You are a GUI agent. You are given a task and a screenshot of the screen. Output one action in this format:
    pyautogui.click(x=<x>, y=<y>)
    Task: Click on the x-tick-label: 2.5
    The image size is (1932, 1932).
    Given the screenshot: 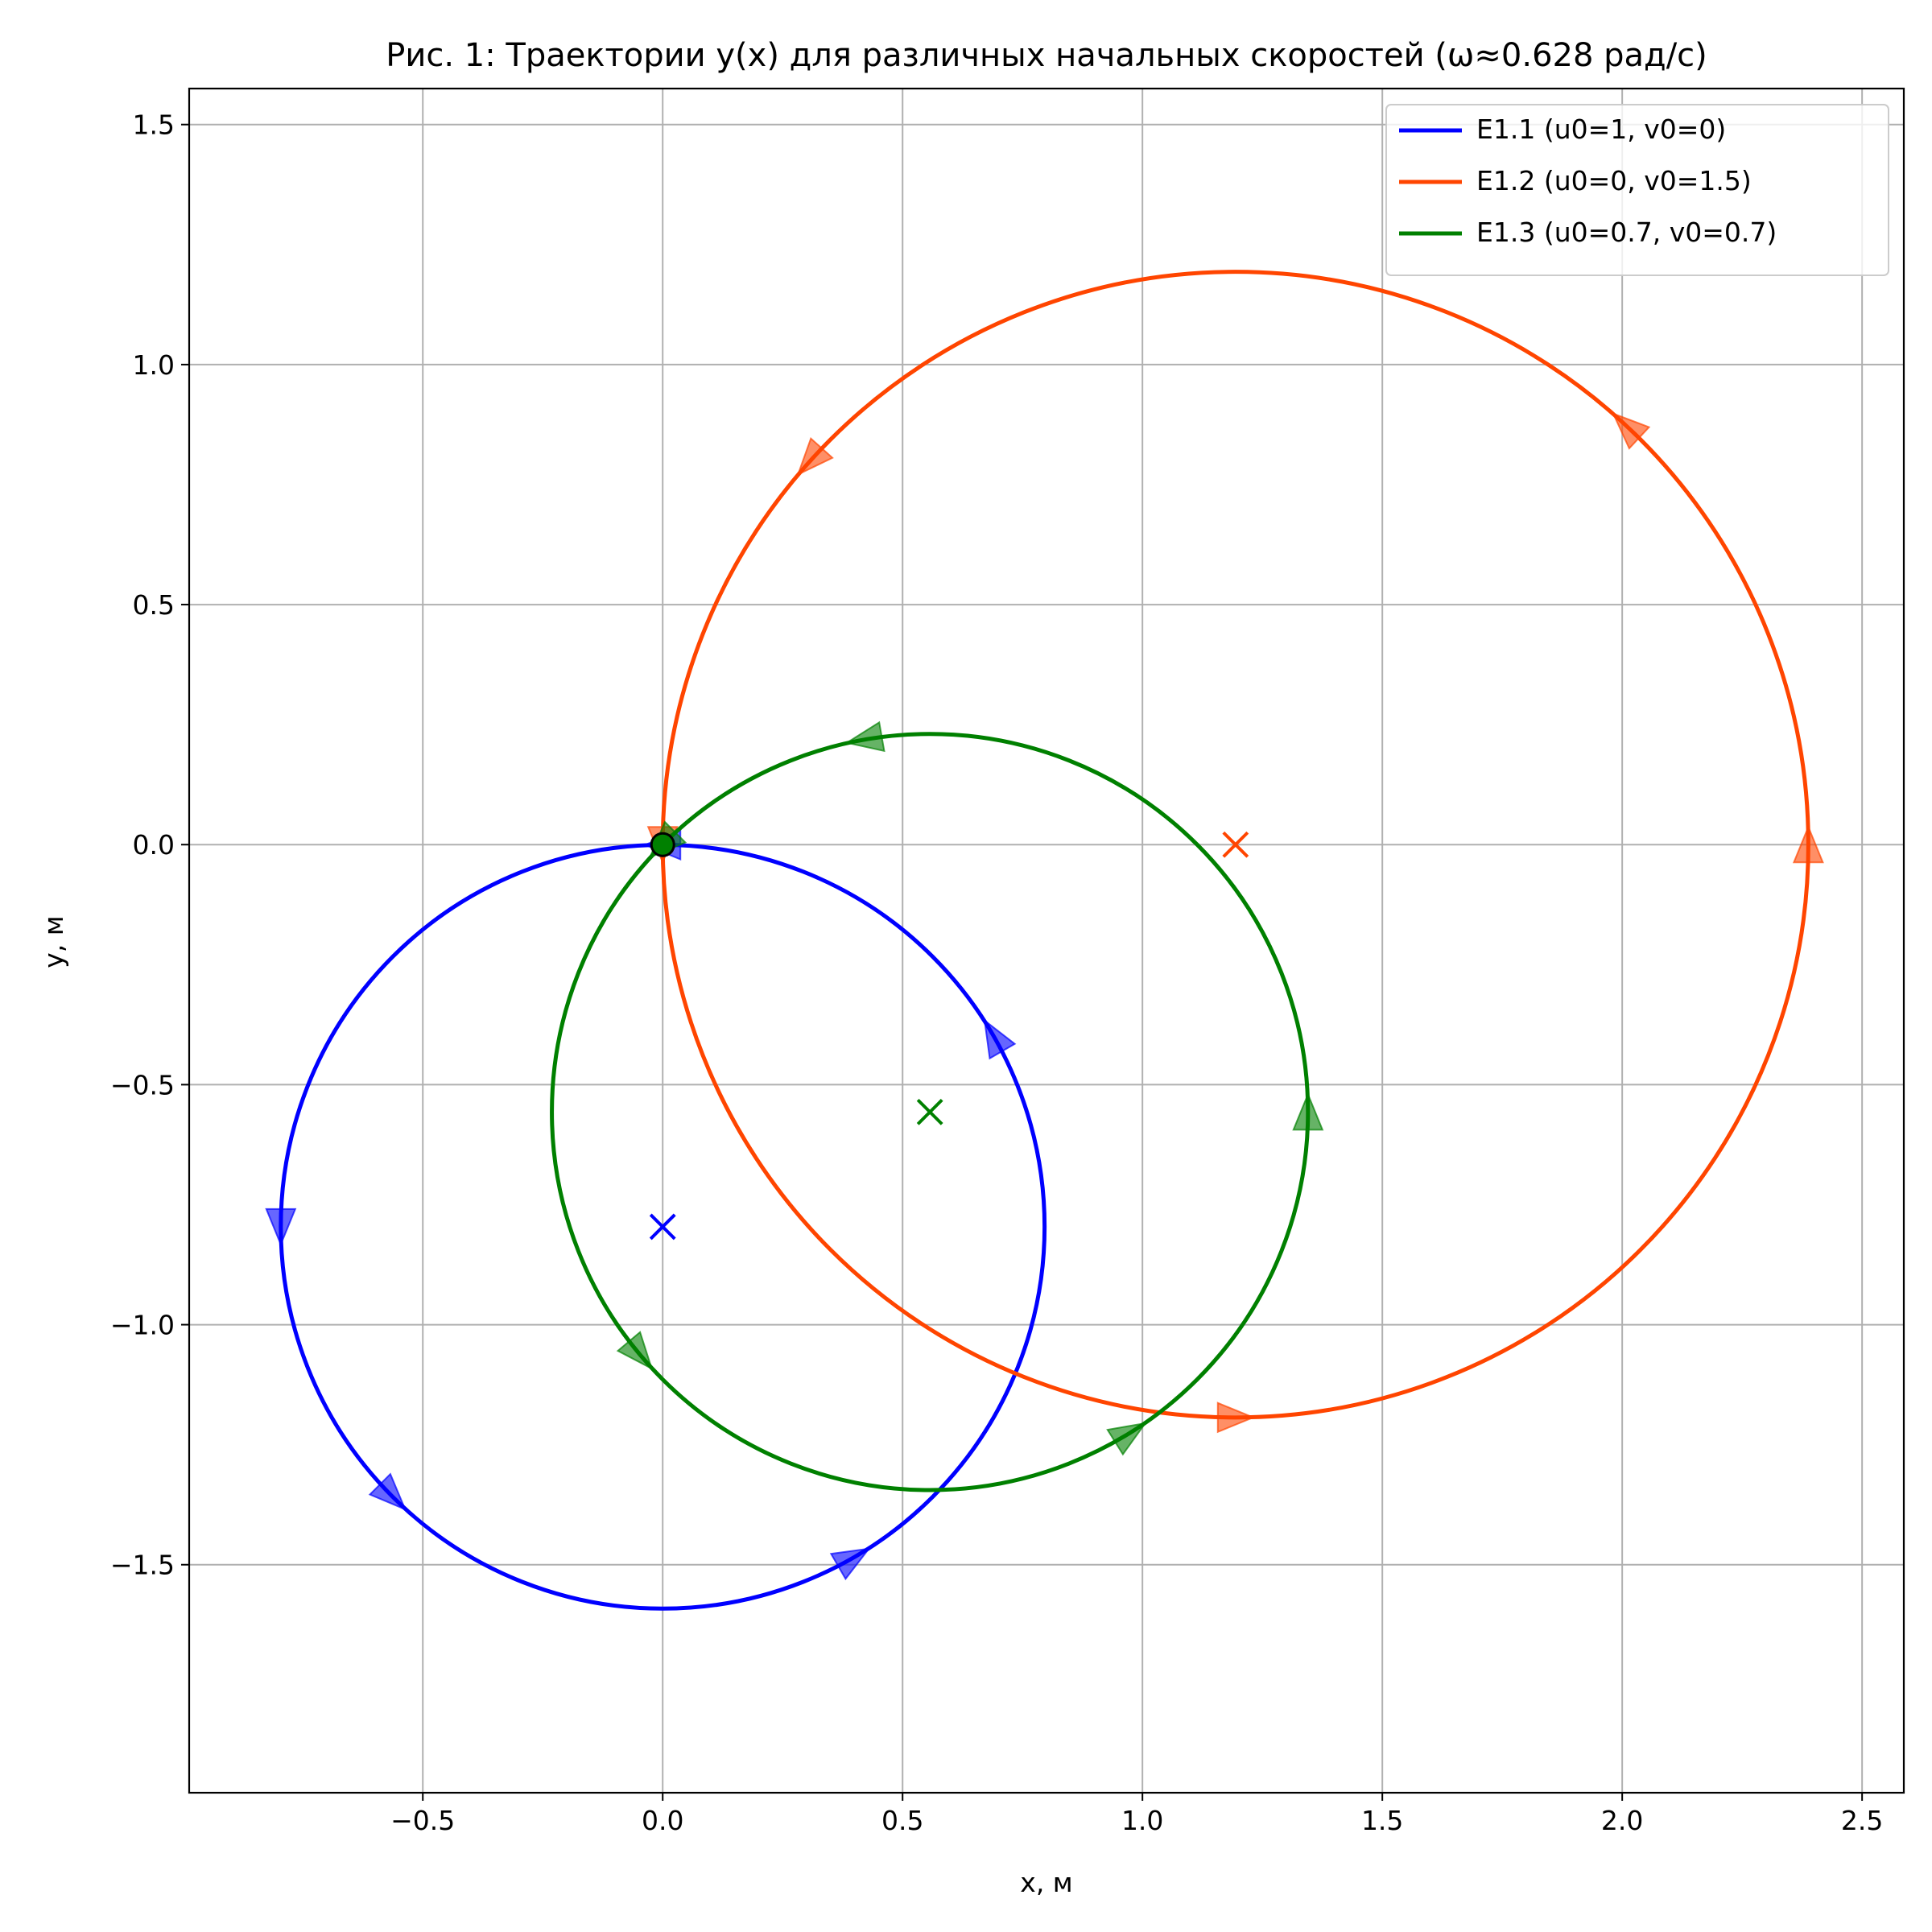 What is the action you would take?
    pyautogui.click(x=1862, y=1820)
    